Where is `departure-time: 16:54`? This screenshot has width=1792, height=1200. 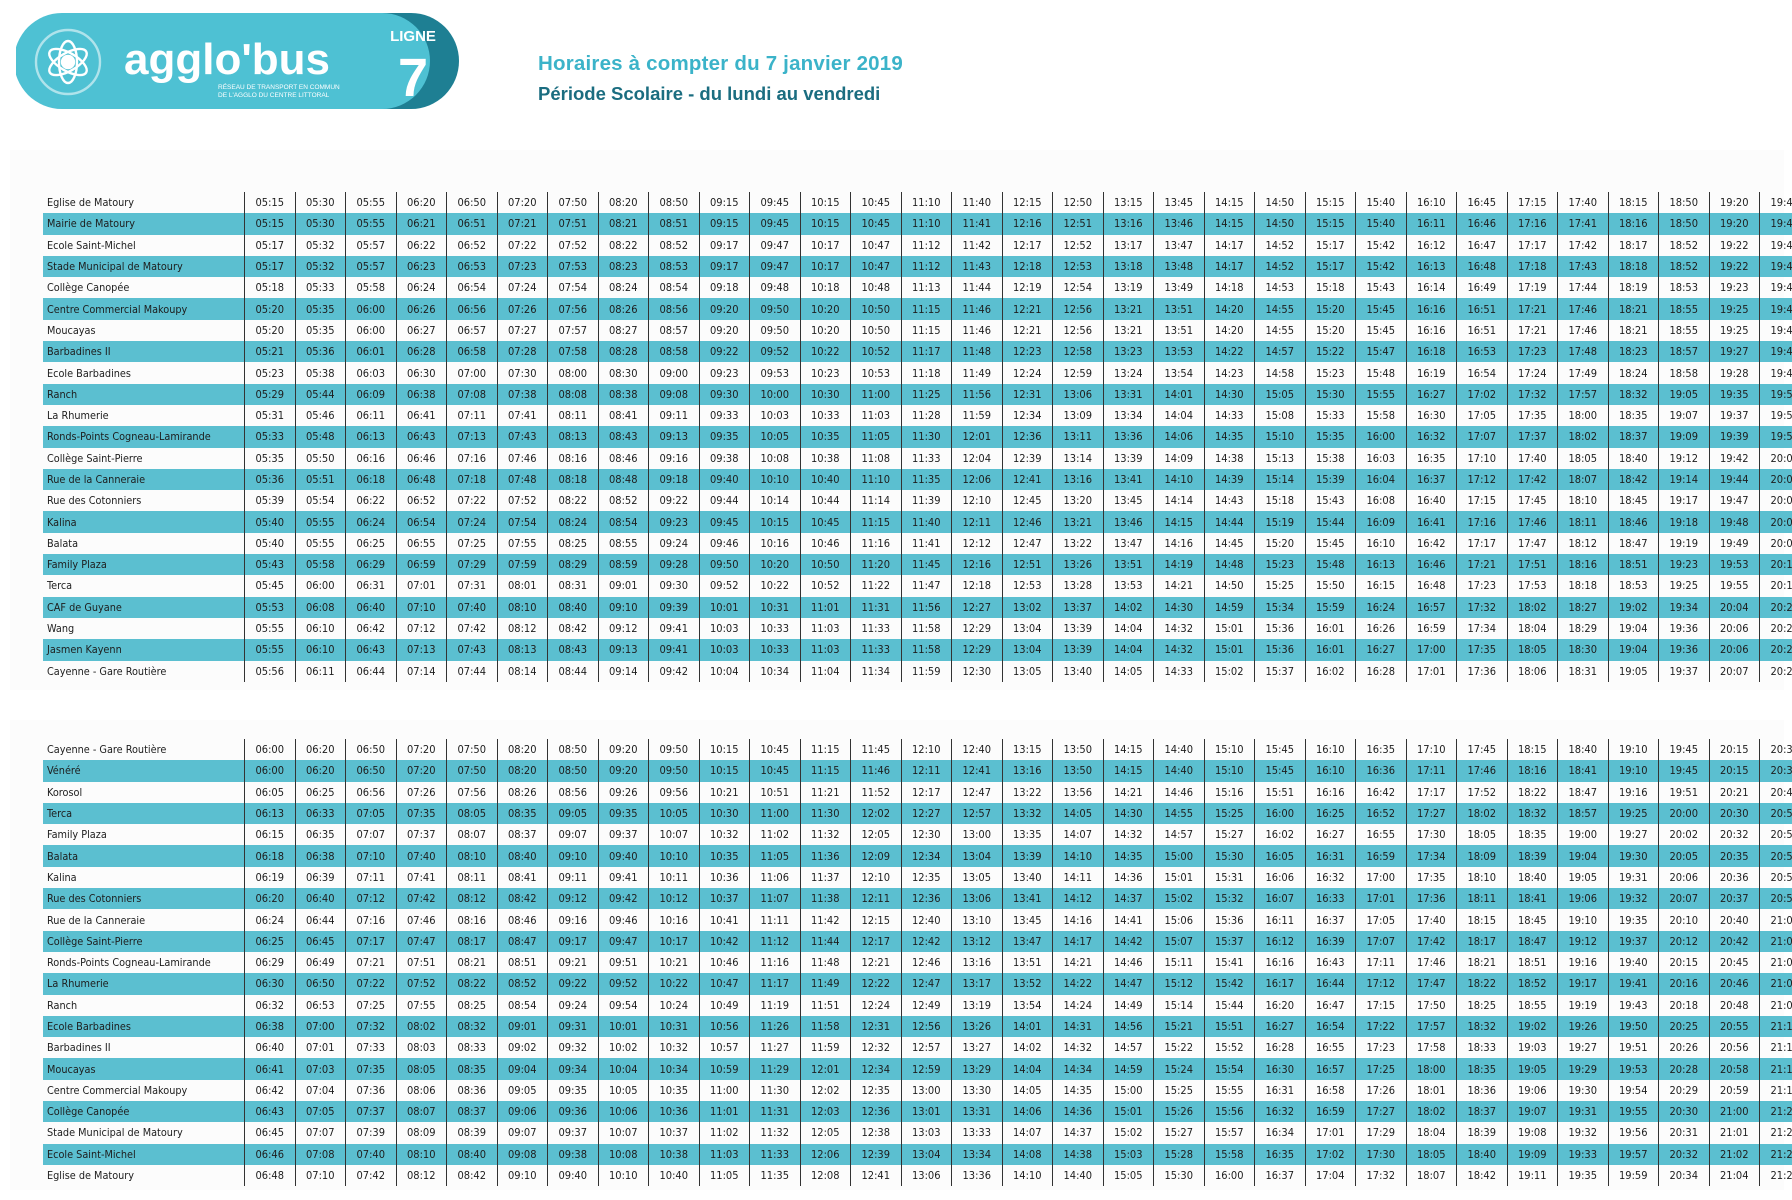
departure-time: 16:54 is located at coordinates (1330, 1026).